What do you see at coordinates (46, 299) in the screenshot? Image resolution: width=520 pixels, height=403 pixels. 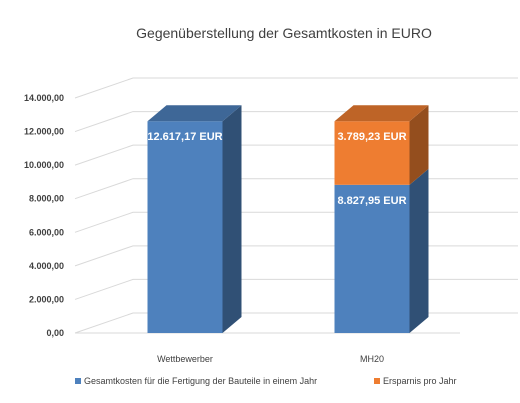 I see `y-tick-label: 2.000,00` at bounding box center [46, 299].